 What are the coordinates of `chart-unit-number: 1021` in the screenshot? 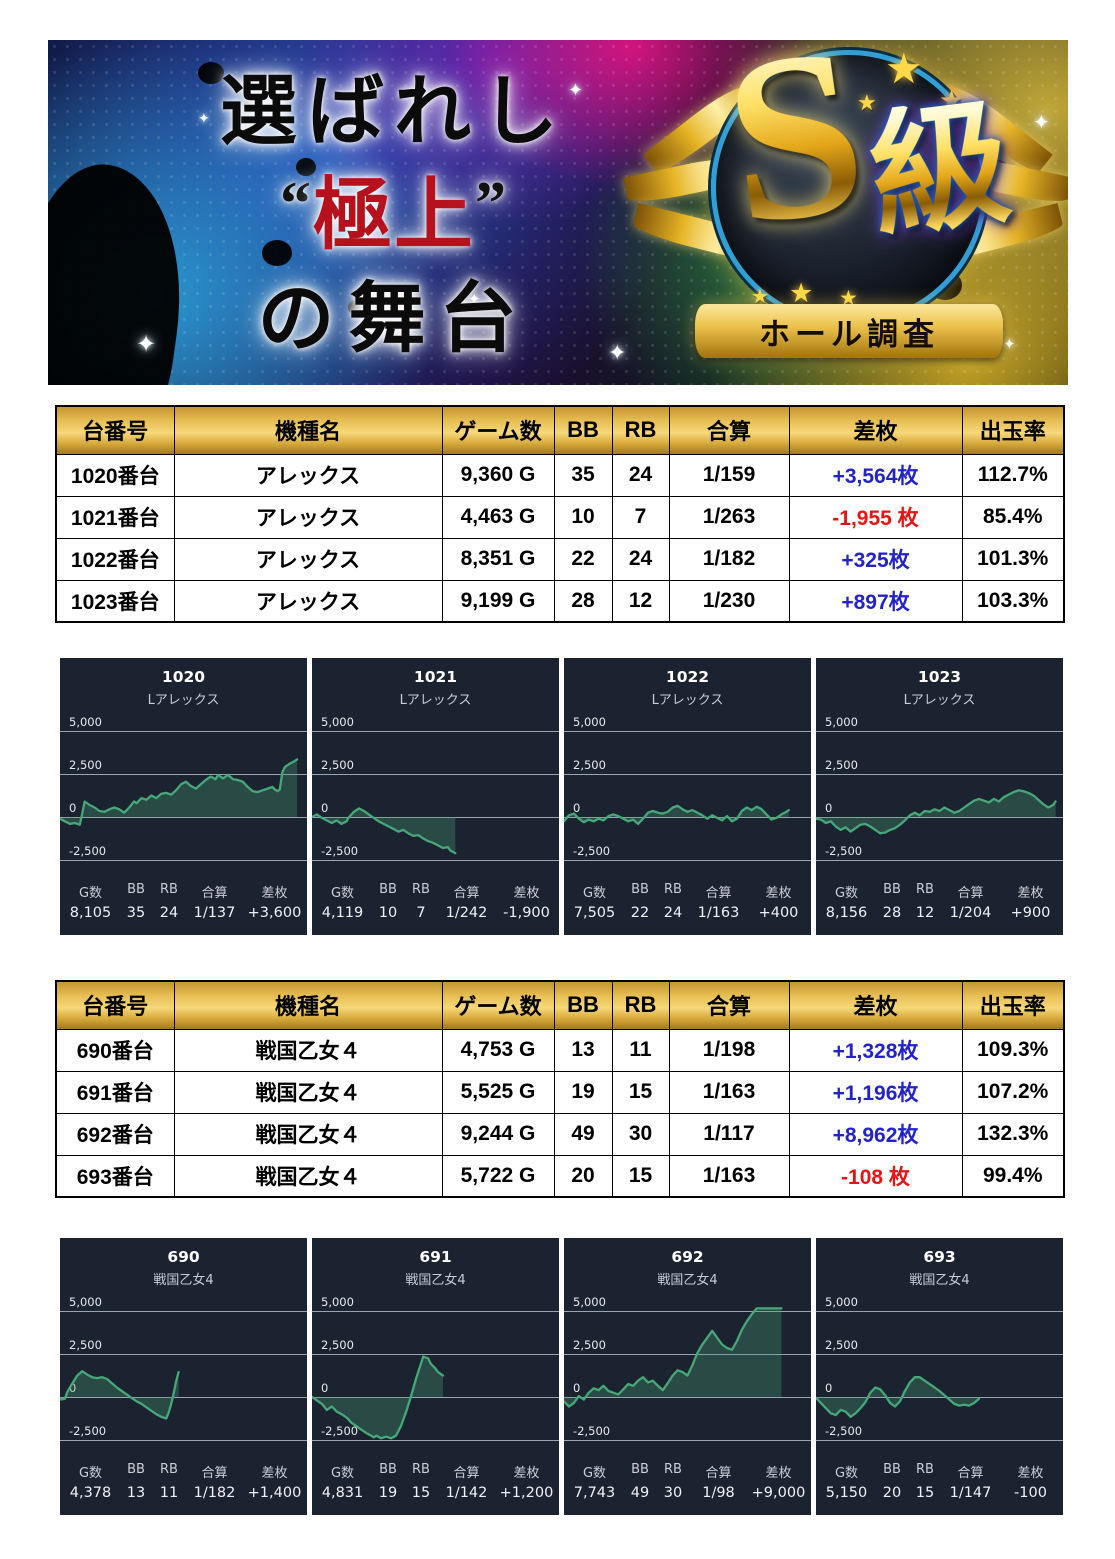 It's located at (435, 677).